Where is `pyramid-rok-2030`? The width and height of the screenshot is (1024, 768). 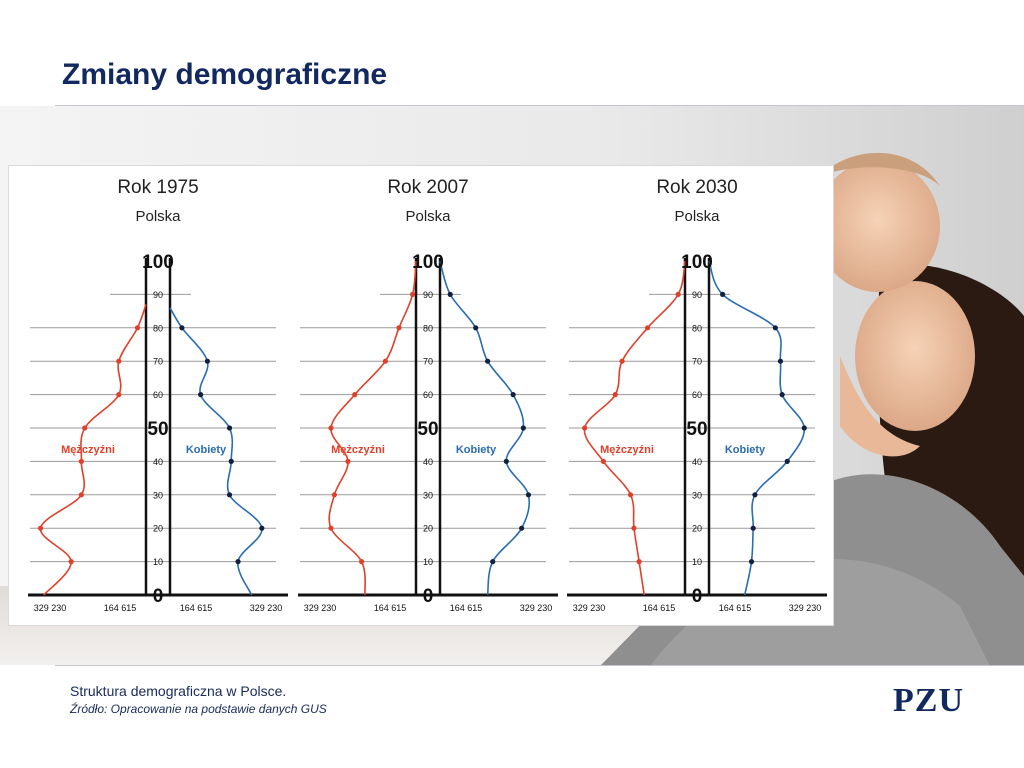
pyramid-rok-2030 is located at coordinates (697, 427).